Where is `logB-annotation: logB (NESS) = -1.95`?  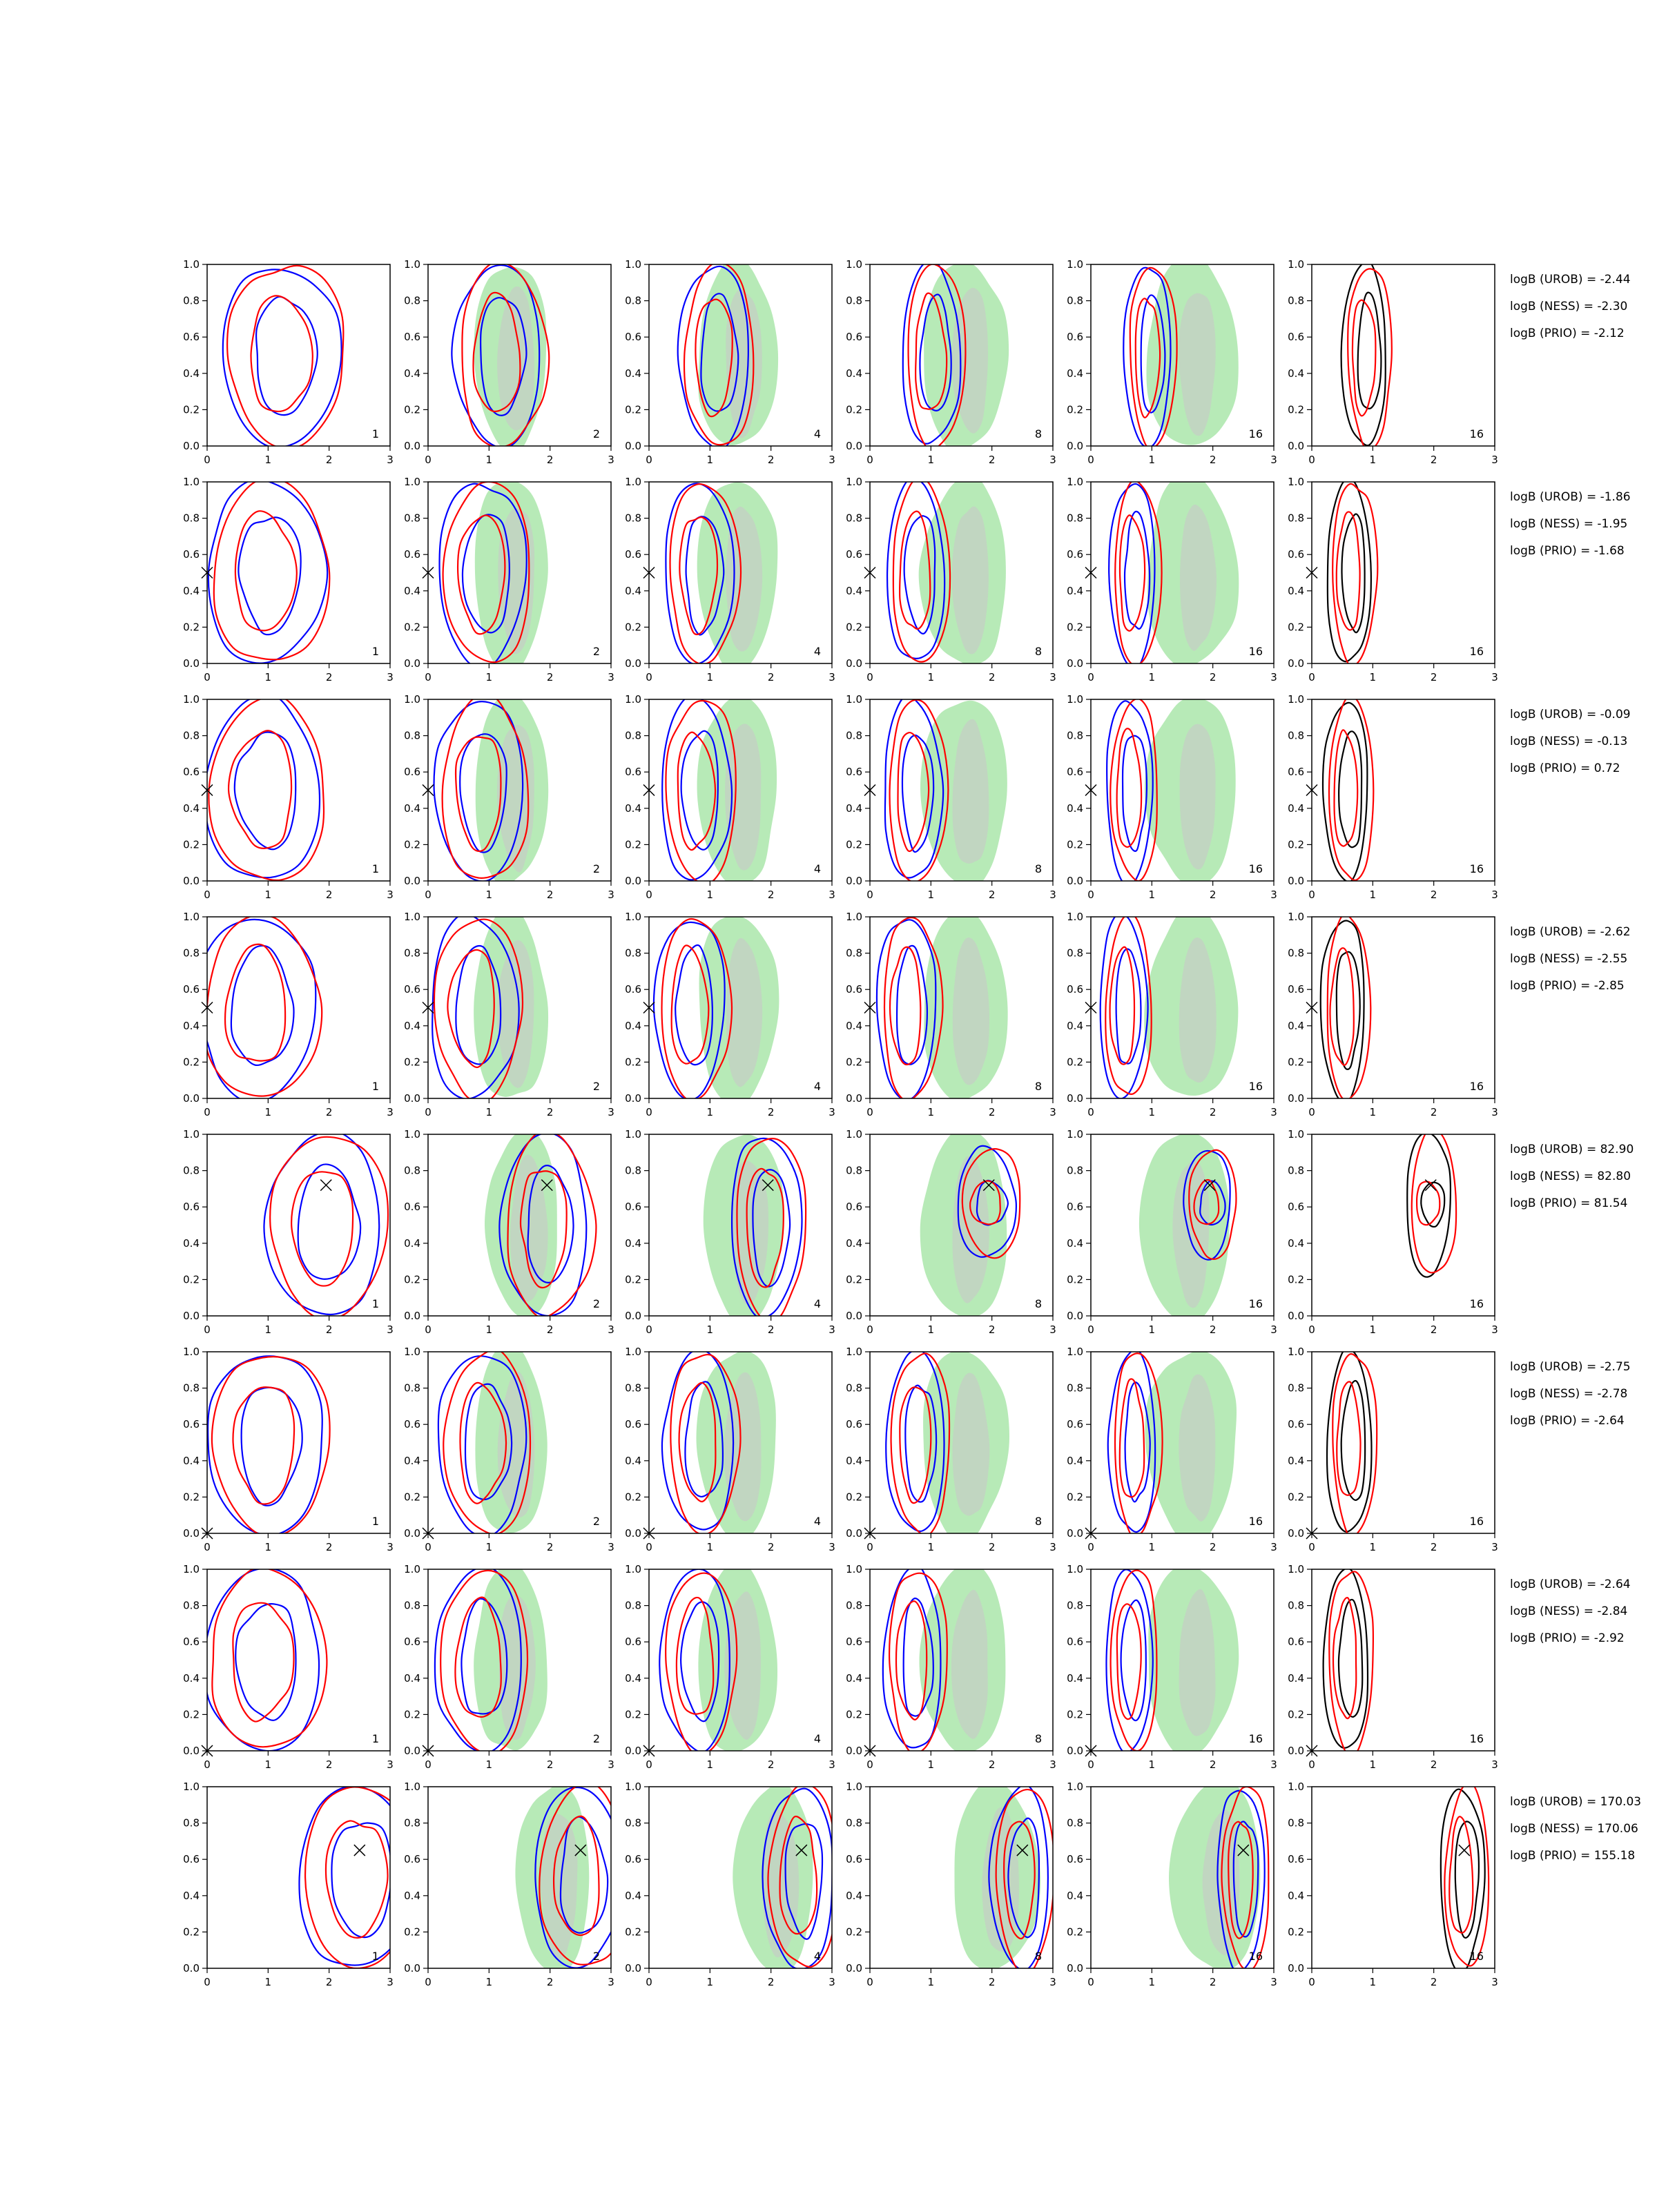
logB-annotation: logB (NESS) = -1.95 is located at coordinates (1569, 524).